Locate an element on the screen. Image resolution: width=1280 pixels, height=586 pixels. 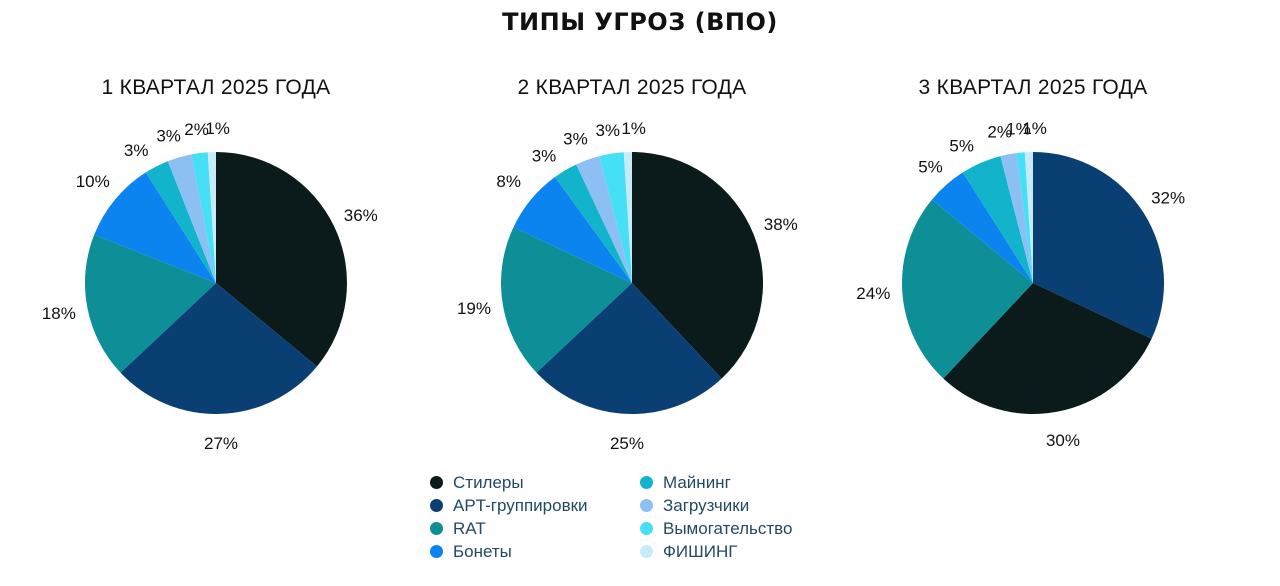
slice-label: 38% is located at coordinates (781, 224).